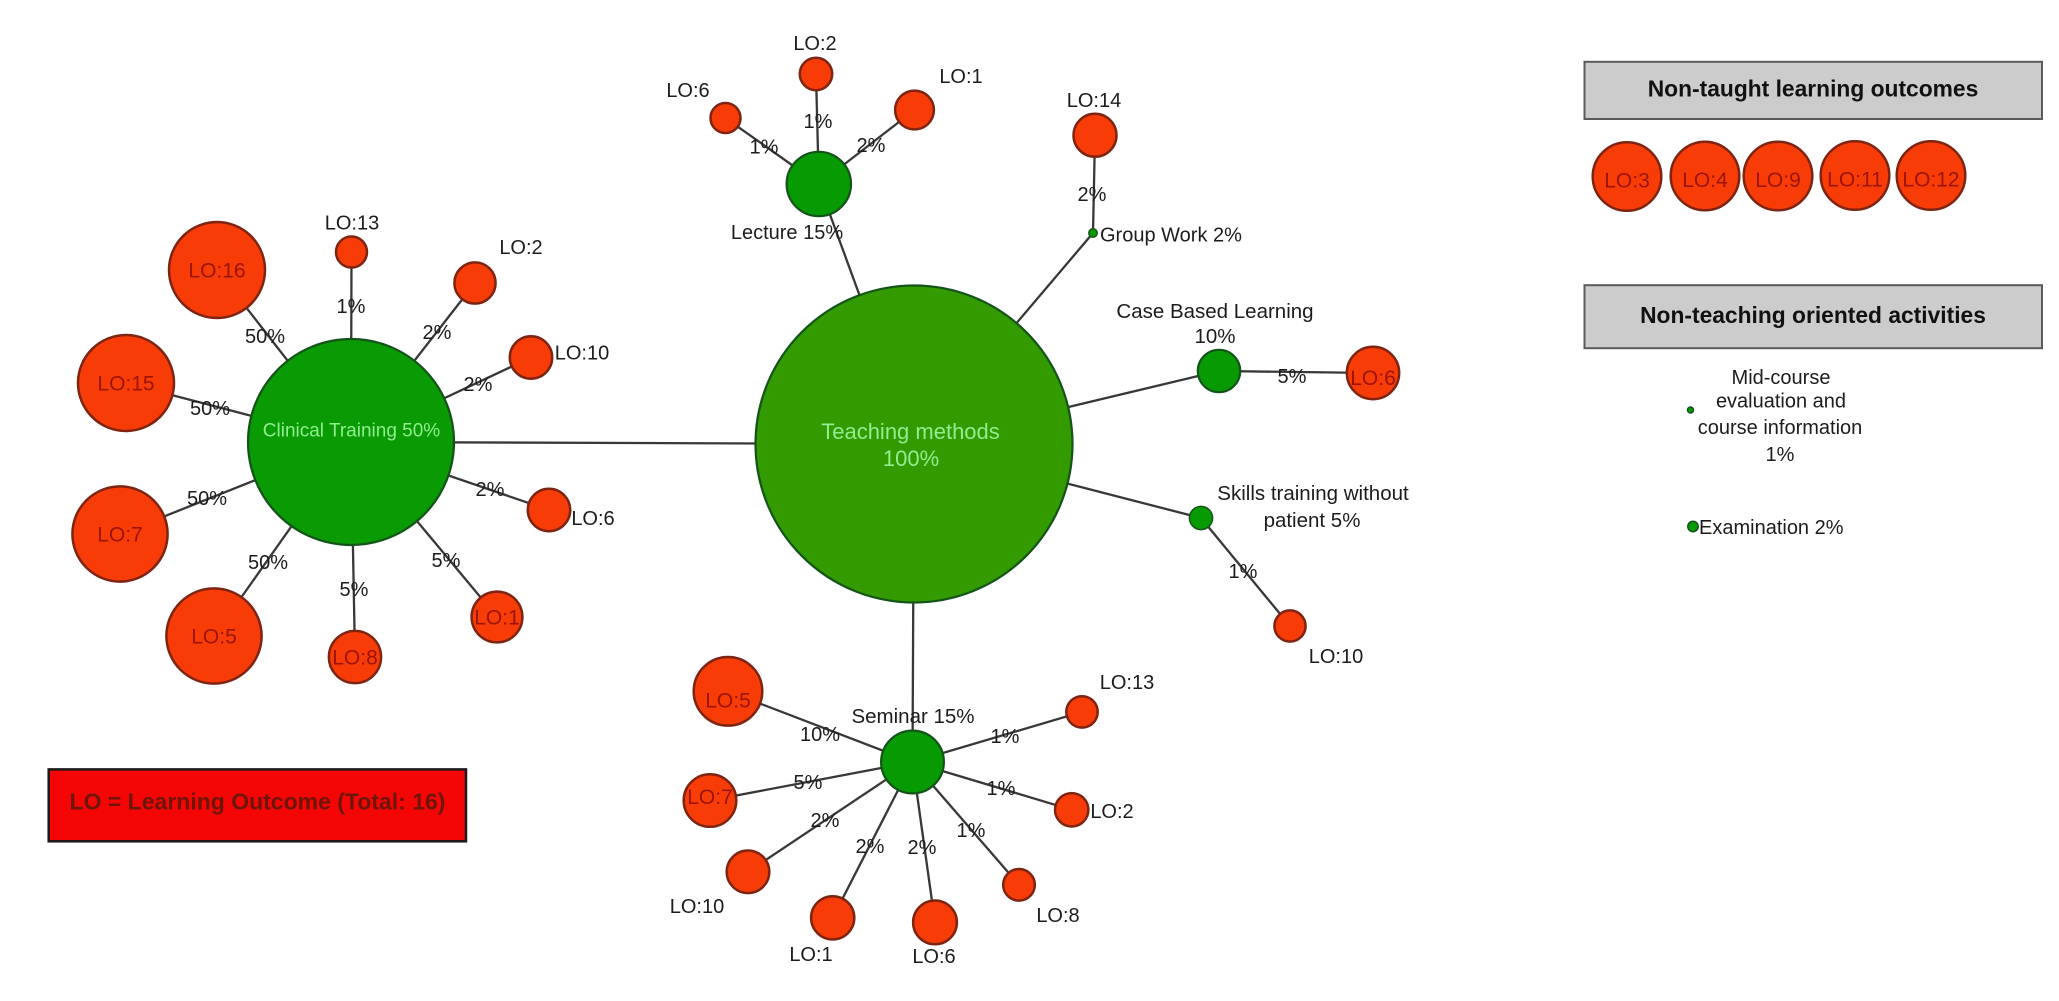 This screenshot has width=2059, height=1001. Describe the element at coordinates (352, 431) in the screenshot. I see `svg-text: Clinical Training 50%` at that location.